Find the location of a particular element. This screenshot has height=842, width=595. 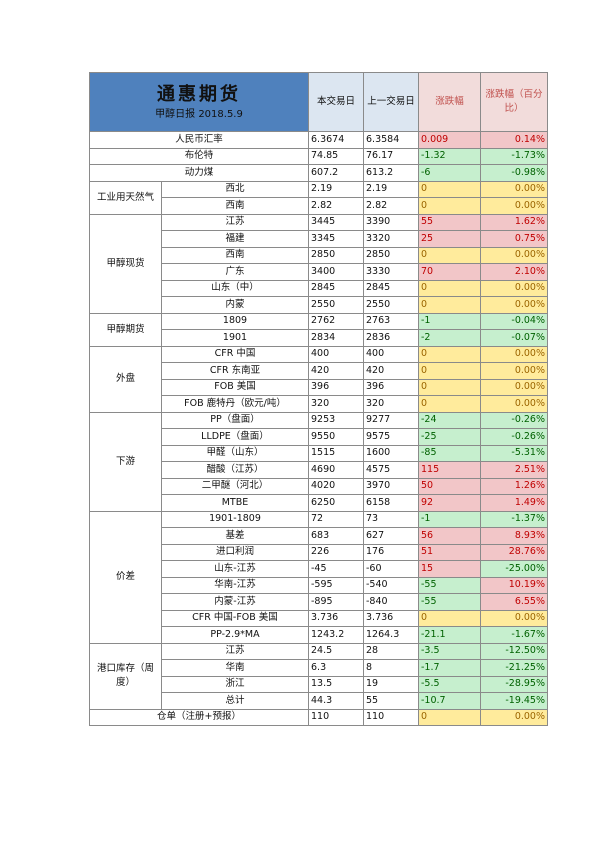

value-today: 1243.2 is located at coordinates (336, 635).